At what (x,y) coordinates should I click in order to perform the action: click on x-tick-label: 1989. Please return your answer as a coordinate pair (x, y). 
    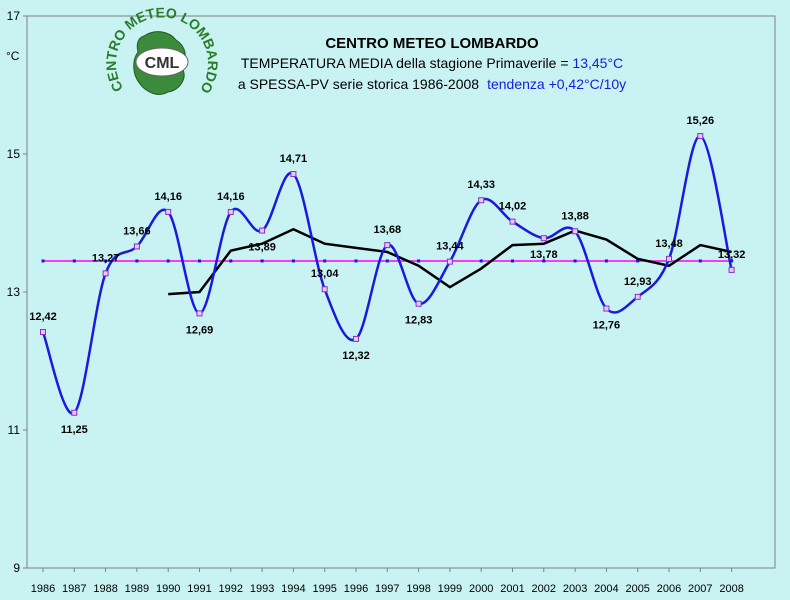
    Looking at the image, I should click on (137, 589).